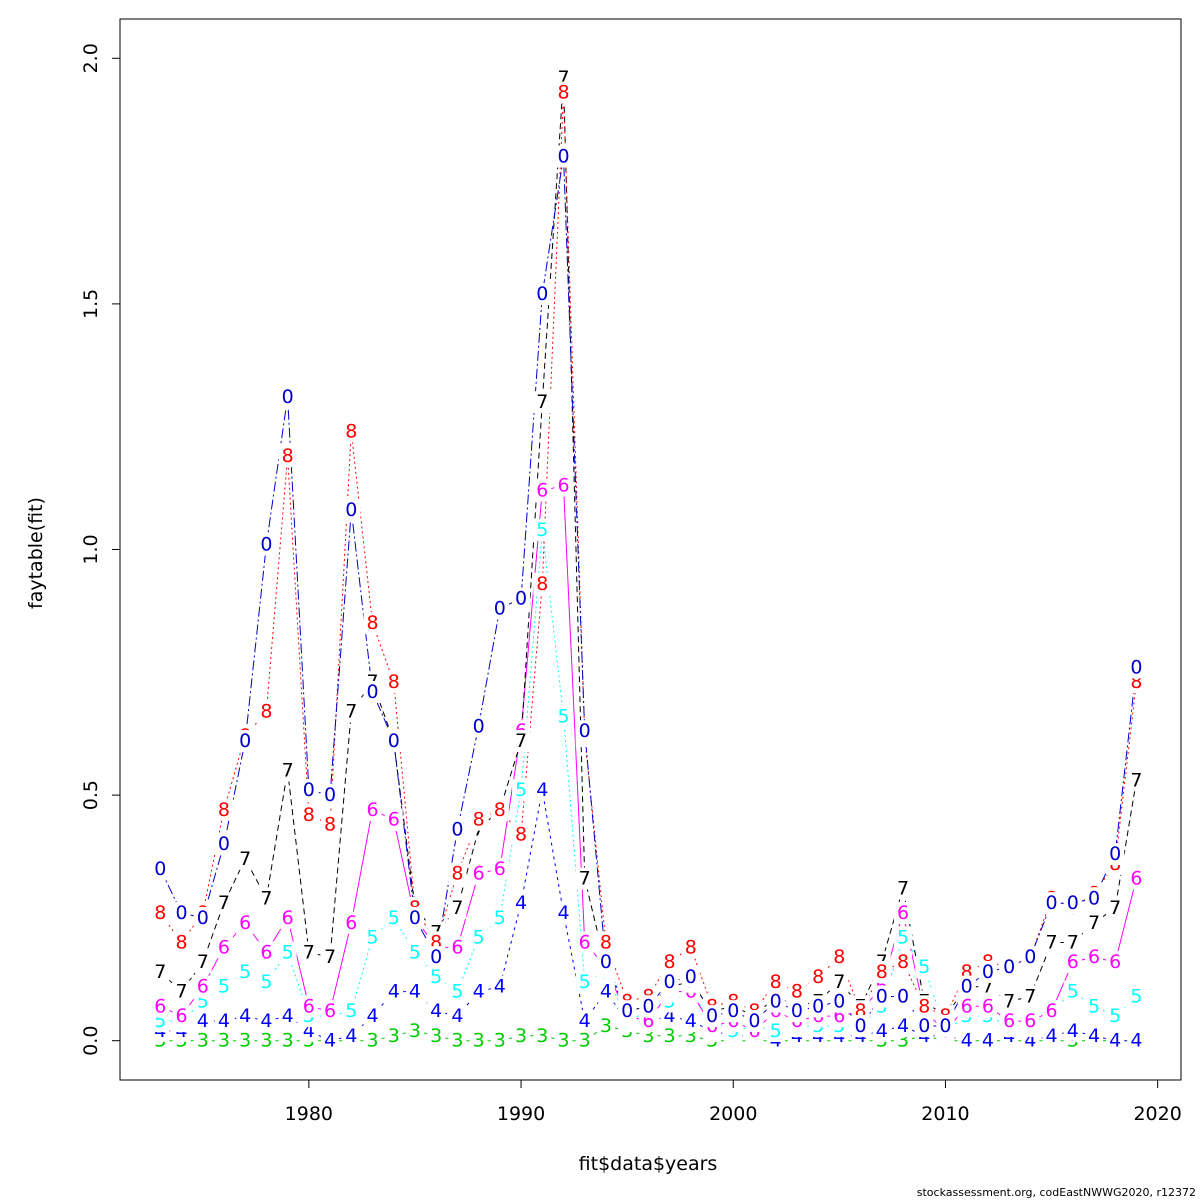 The image size is (1200, 1200). Describe the element at coordinates (945, 1114) in the screenshot. I see `x-tick-label: 2010` at that location.